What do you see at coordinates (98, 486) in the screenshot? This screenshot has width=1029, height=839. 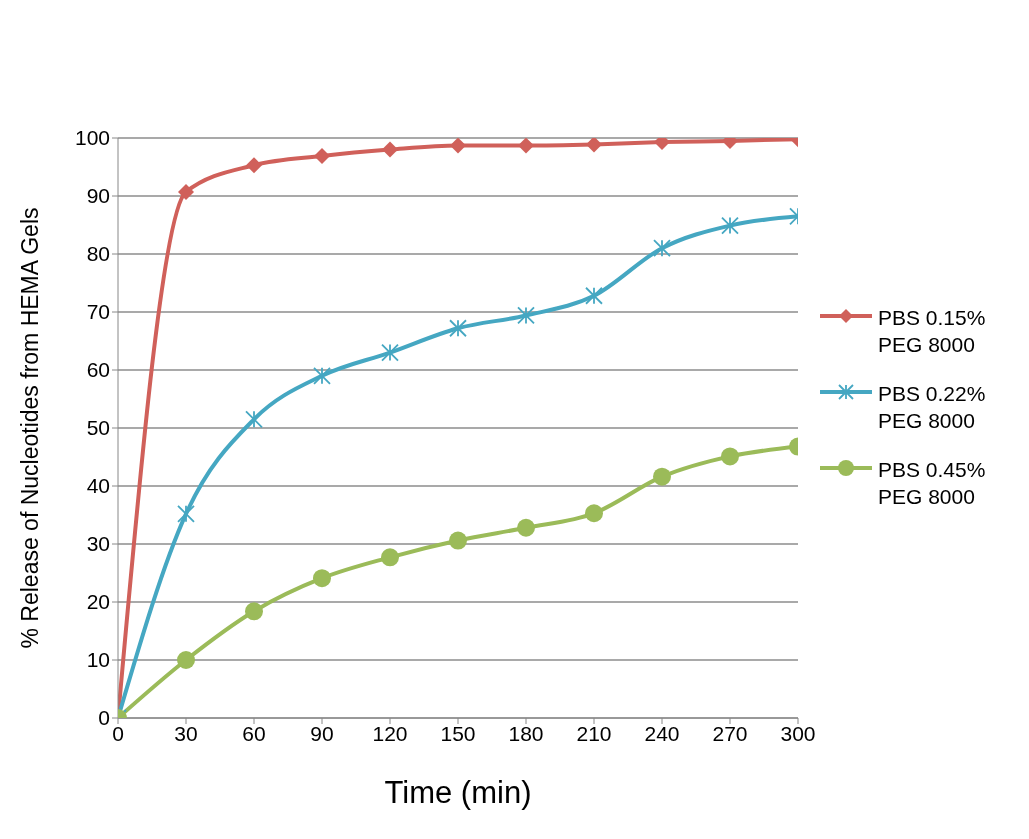 I see `y-tick-label: 40` at bounding box center [98, 486].